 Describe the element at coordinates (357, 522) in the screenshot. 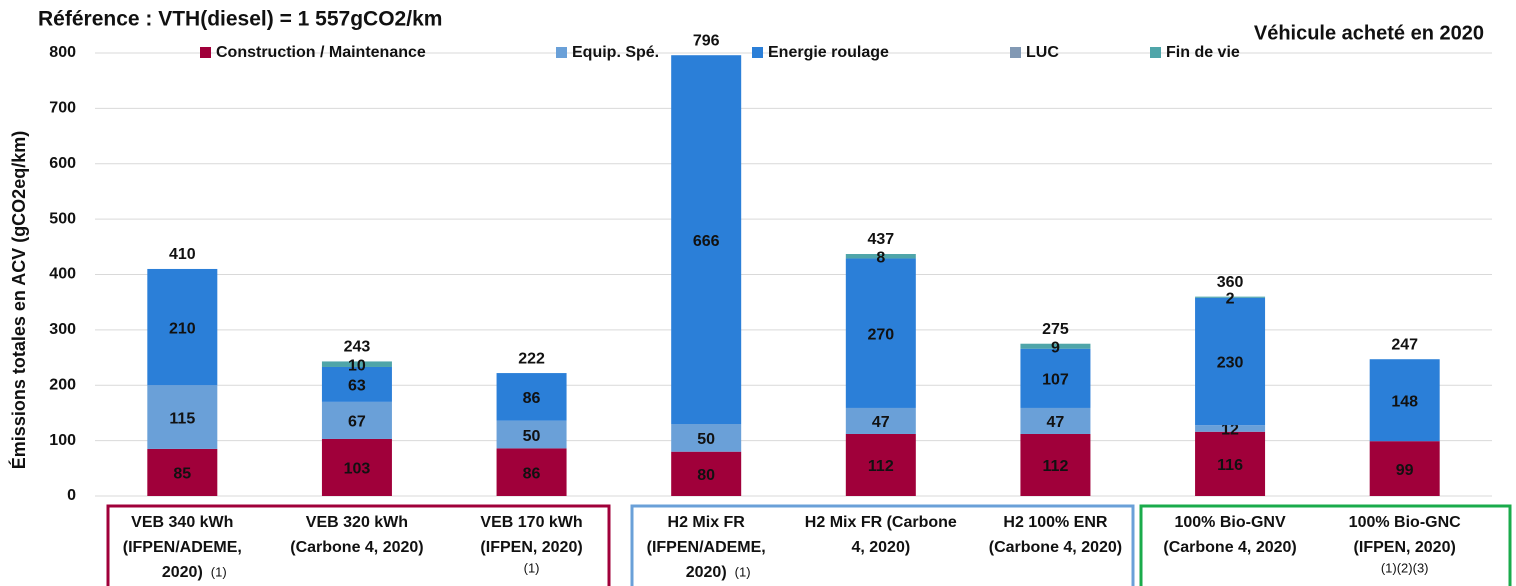

I see `x-tick-label: VEB 320 kWh` at that location.